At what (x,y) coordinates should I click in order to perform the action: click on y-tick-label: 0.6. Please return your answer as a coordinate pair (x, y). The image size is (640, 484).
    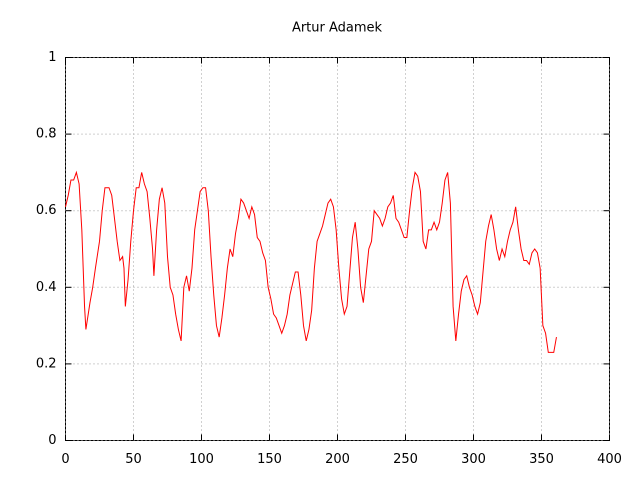
    Looking at the image, I should click on (46, 210).